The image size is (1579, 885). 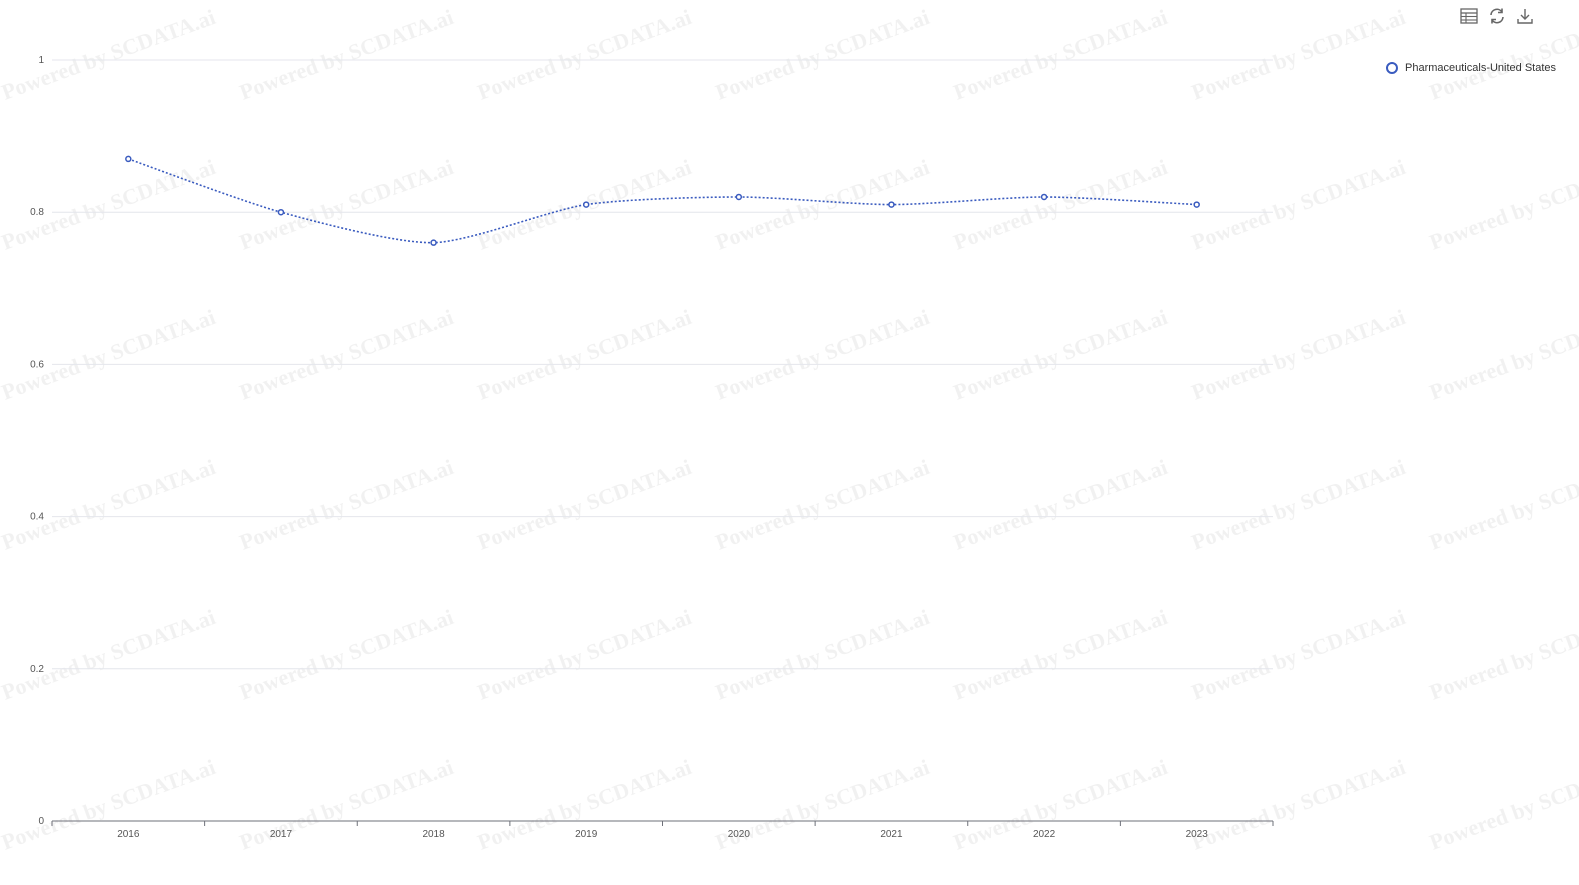 What do you see at coordinates (128, 834) in the screenshot?
I see `x-tick-label: 2016` at bounding box center [128, 834].